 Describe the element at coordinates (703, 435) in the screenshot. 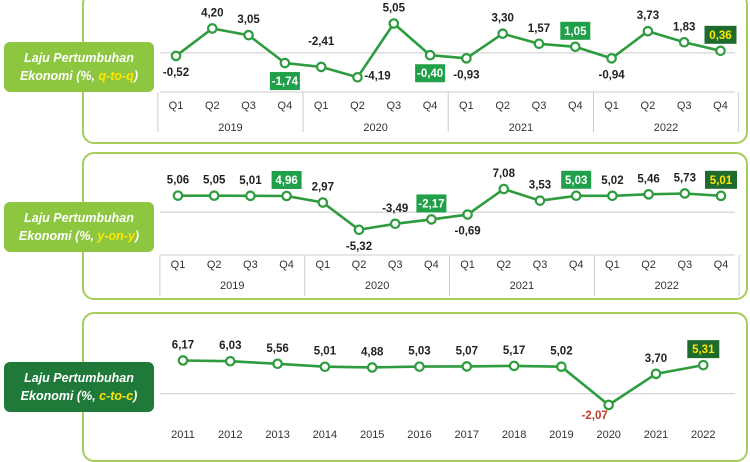

I see `chart2-tick-label: 2022` at that location.